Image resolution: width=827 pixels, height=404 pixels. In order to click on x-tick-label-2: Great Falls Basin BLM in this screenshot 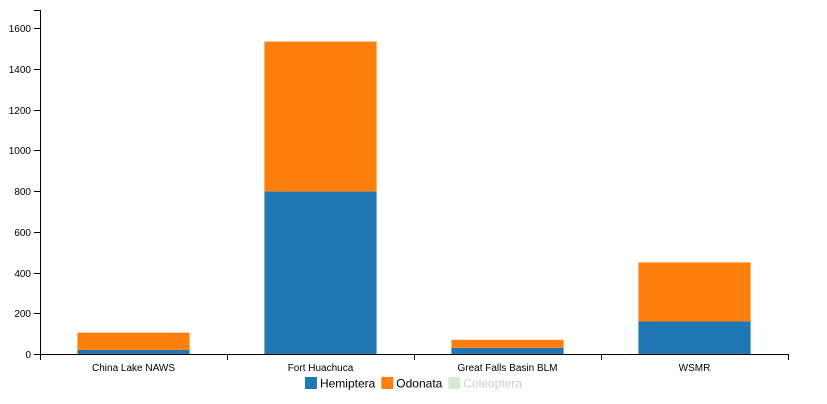, I will do `click(507, 368)`.